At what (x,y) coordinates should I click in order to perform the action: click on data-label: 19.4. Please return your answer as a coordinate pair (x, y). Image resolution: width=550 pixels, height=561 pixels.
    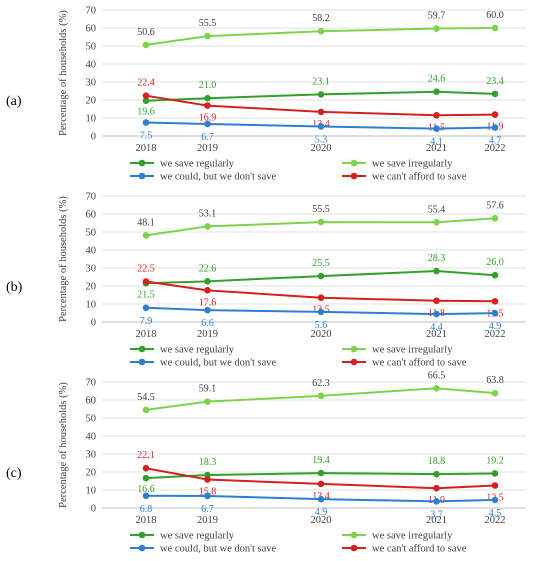
    Looking at the image, I should click on (321, 460).